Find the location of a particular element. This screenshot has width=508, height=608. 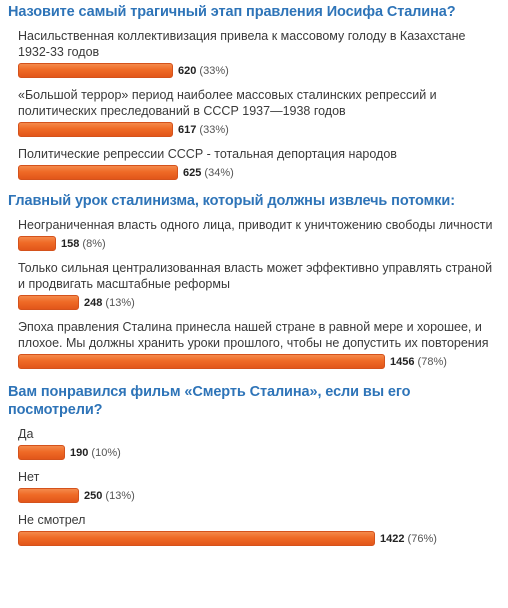

result-bar-track: 248 (13%) is located at coordinates (218, 303).